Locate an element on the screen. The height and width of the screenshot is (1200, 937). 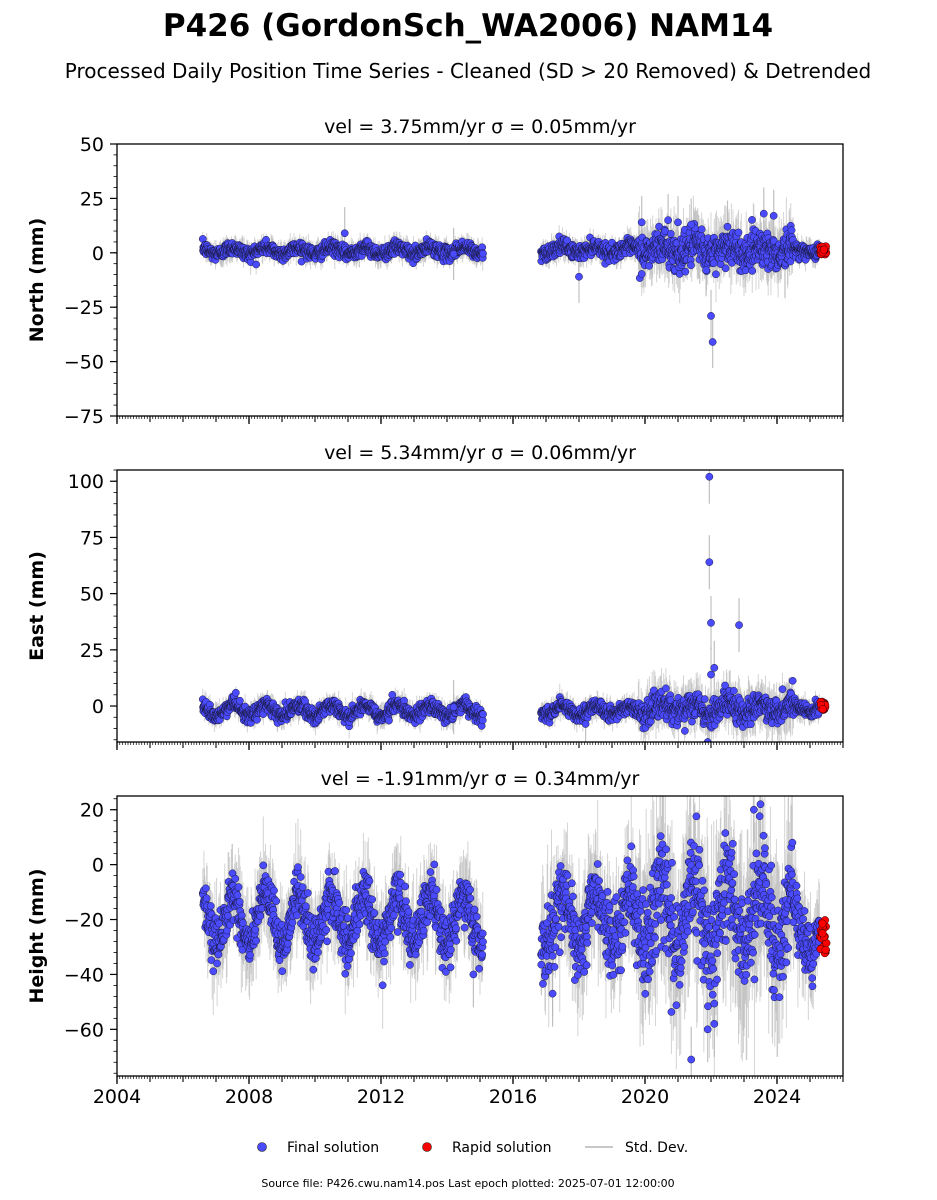
final-solution-points is located at coordinates (511, 277).